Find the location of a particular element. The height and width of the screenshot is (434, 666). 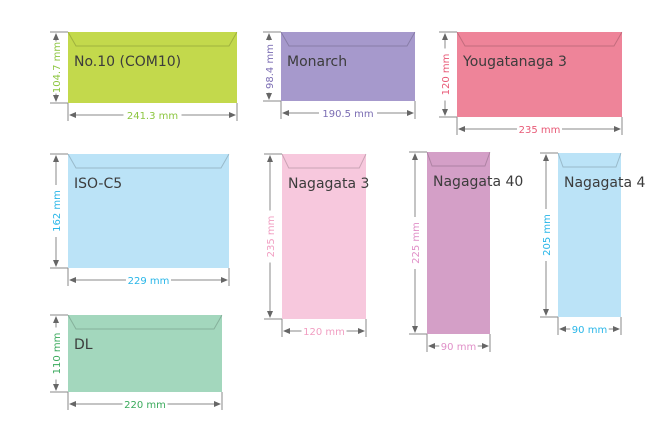

envelope-1: No.10 (COM10) 104.7 mm 241.3 mm is located at coordinates (144, 76).